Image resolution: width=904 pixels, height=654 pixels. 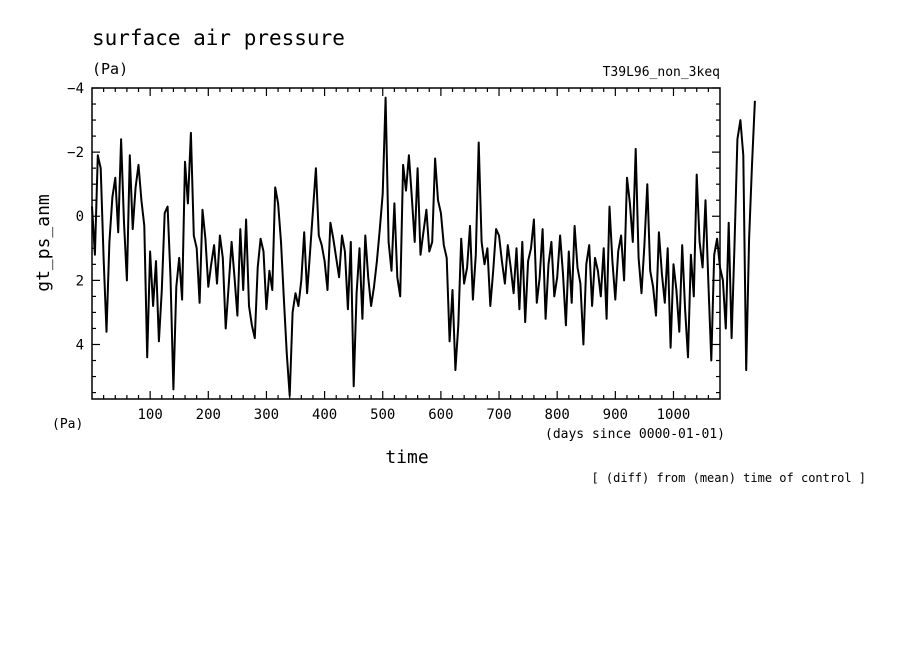 I want to click on run-label: T39L96_non_3keq, so click(x=661, y=72).